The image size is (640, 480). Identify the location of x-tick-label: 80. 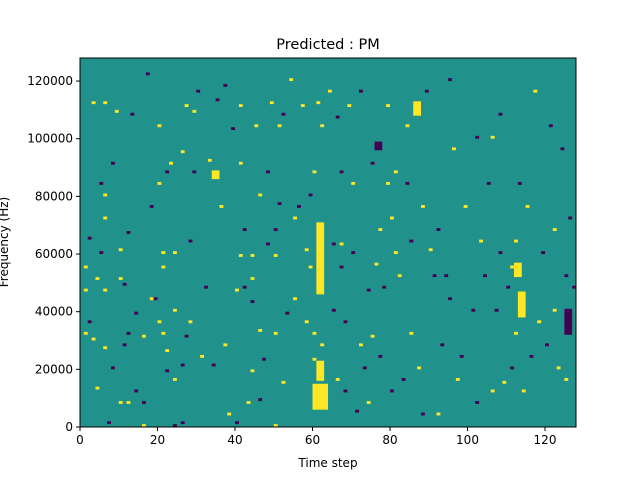
(389, 440).